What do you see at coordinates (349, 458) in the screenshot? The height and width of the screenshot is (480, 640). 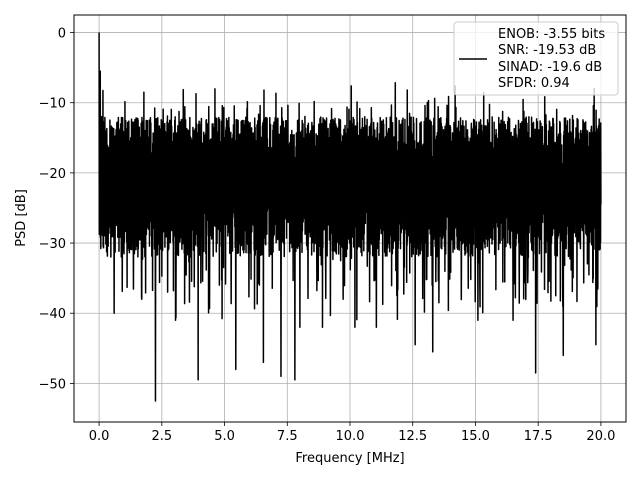 I see `x-axis-label: Frequency [MHz]` at bounding box center [349, 458].